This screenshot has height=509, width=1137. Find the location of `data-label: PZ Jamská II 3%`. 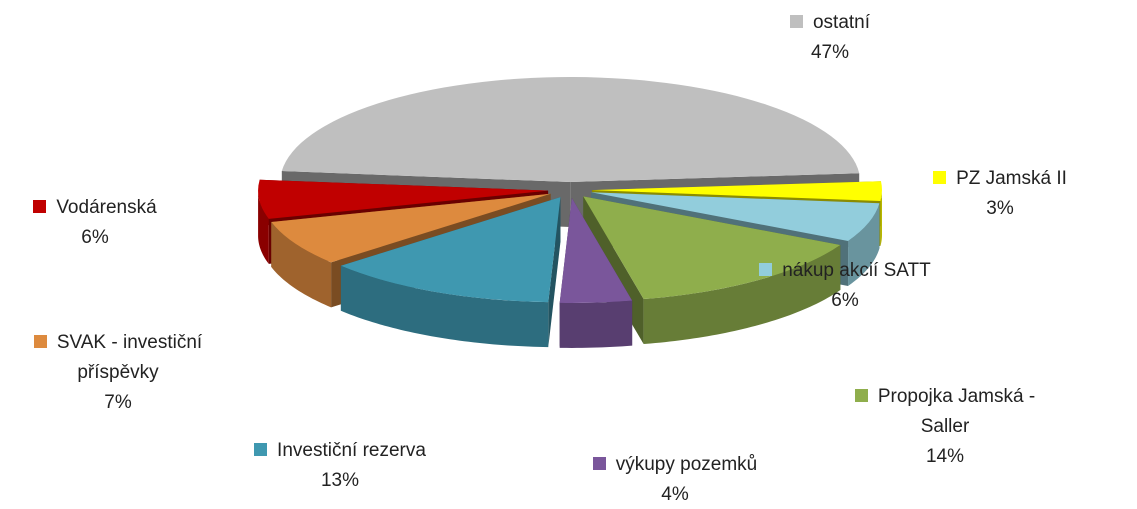

data-label: PZ Jamská II 3% is located at coordinates (1000, 194).